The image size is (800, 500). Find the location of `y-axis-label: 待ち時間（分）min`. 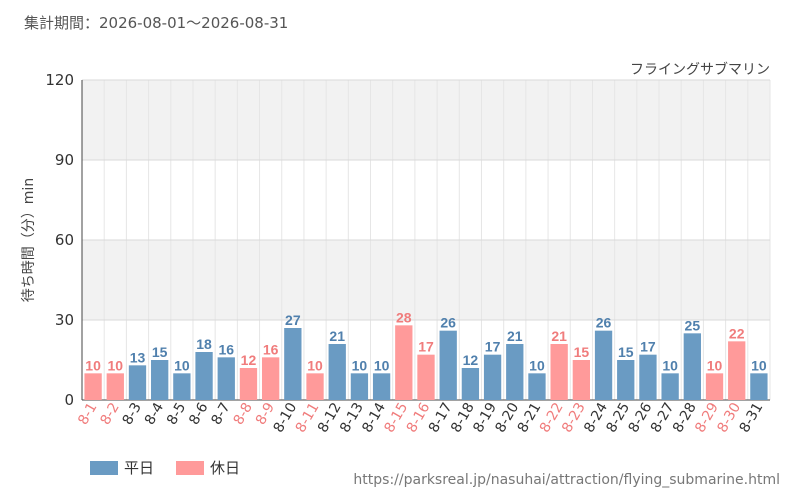

y-axis-label: 待ち時間（分）min is located at coordinates (29, 240).